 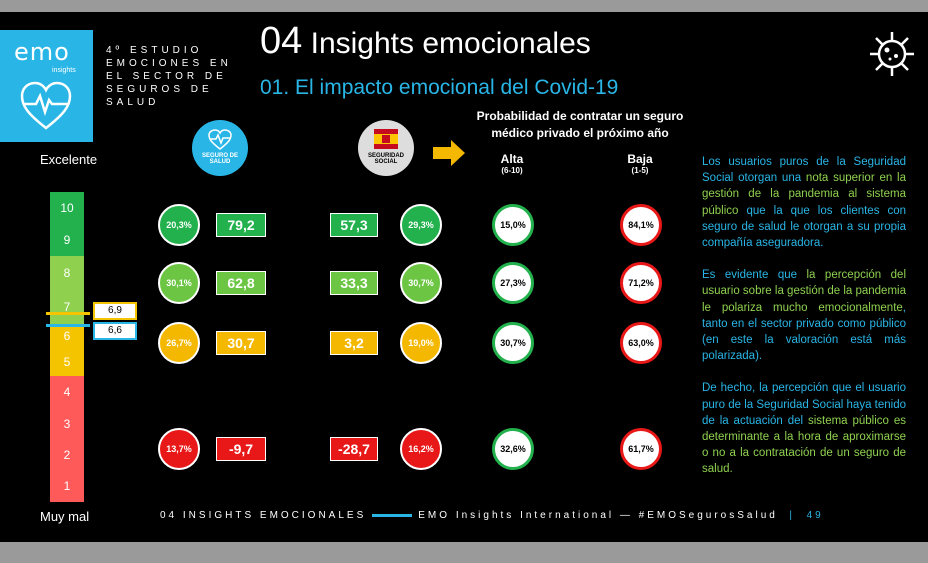 I want to click on alta-header: Alta (6-10), so click(x=512, y=163).